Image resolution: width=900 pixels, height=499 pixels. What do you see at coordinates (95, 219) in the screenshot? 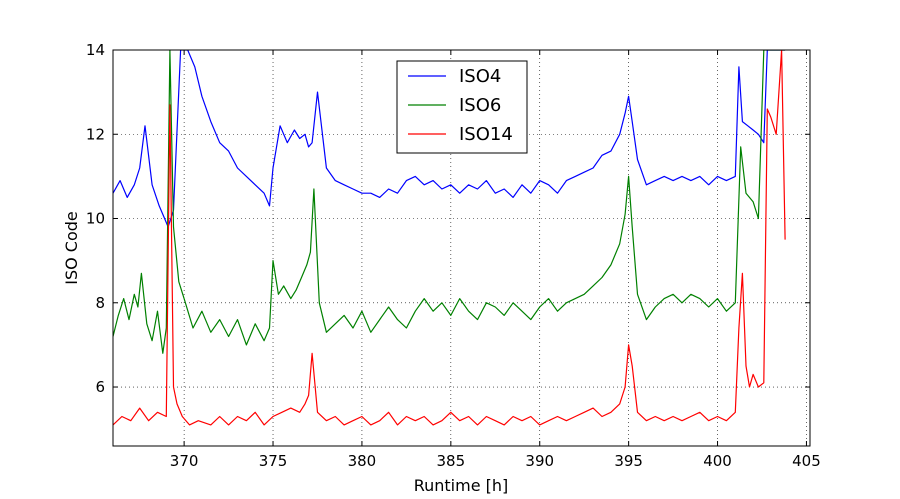
I see `y-tick-label: 10` at bounding box center [95, 219].